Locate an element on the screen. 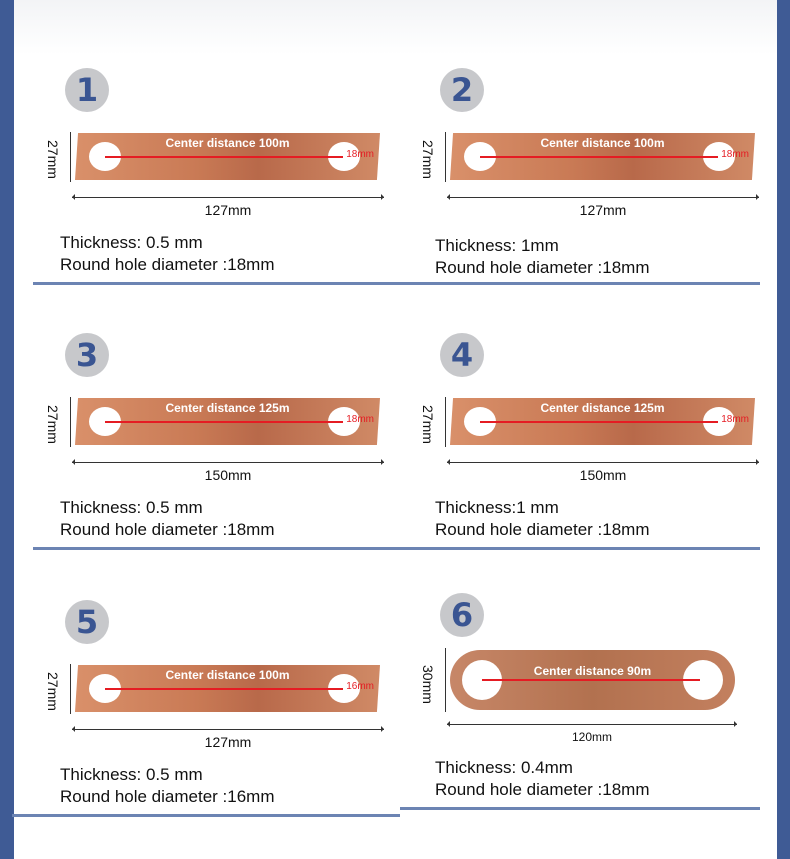 This screenshot has width=790, height=859. top-band is located at coordinates (395, 27).